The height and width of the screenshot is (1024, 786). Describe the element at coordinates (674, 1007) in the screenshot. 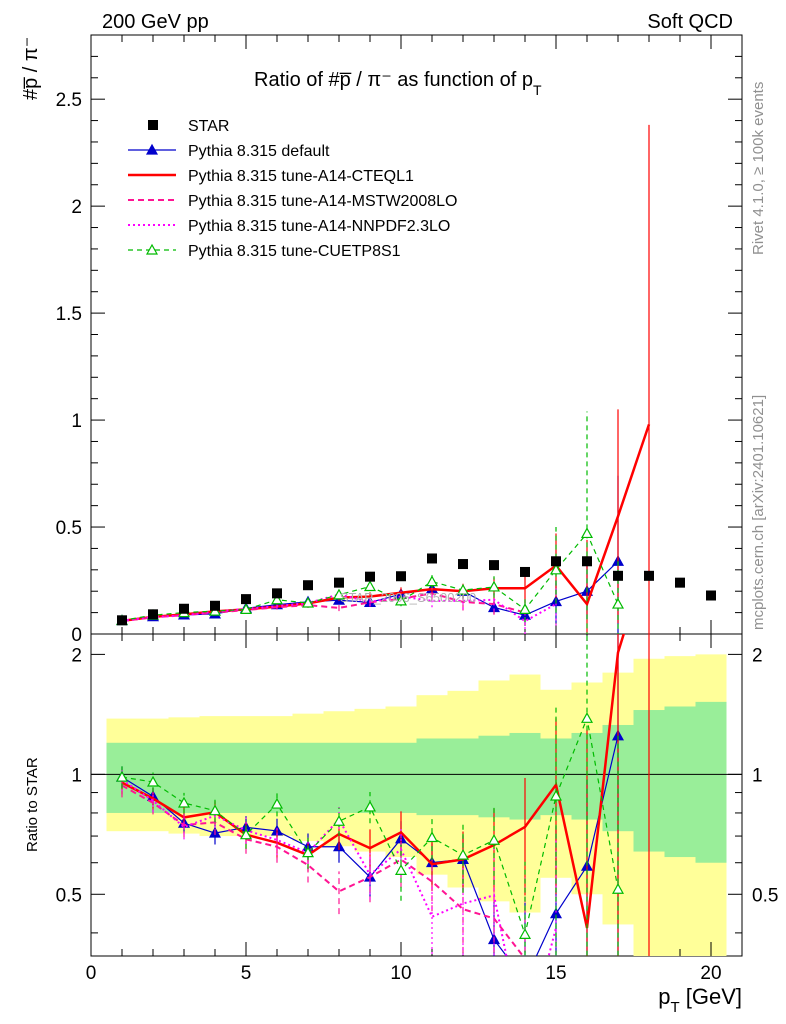

I see `x-axis-label-subscript: T` at that location.